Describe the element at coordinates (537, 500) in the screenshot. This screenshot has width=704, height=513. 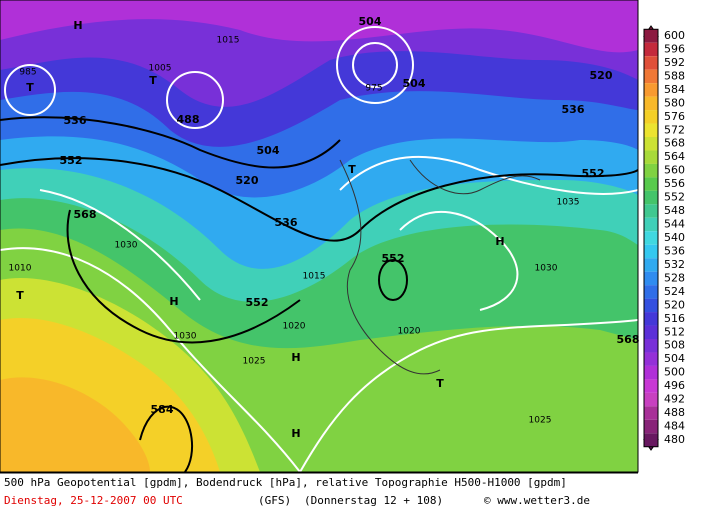
I see `footer-credit: © www.wetter3.de` at that location.